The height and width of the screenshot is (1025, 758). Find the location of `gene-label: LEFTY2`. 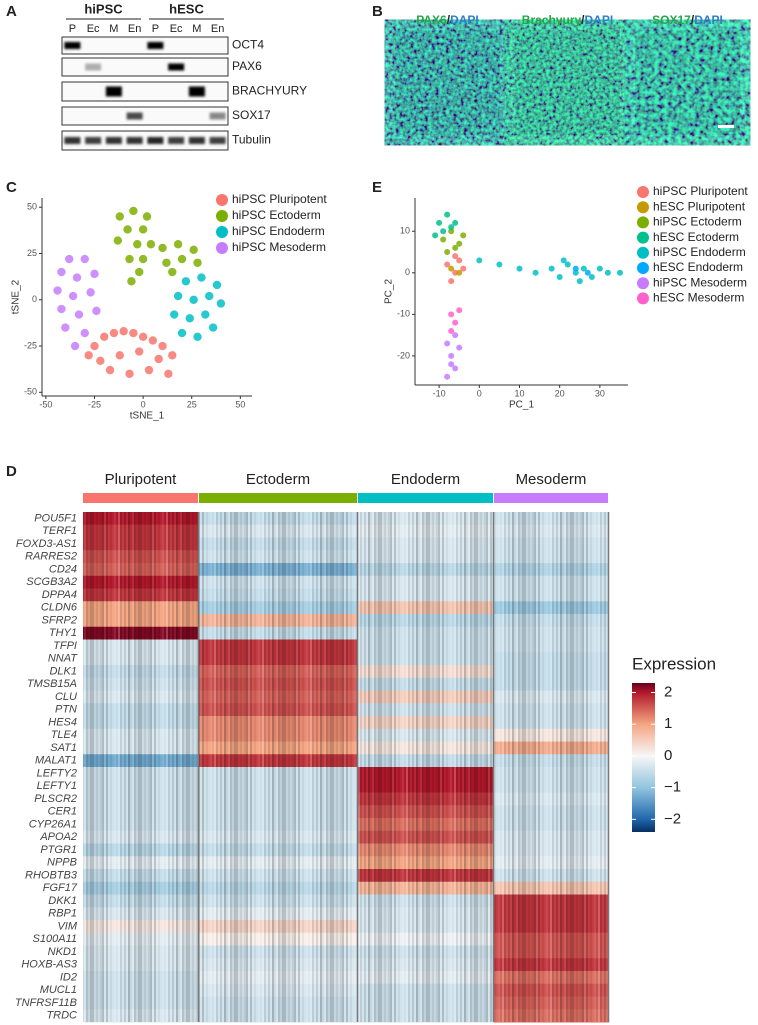

gene-label: LEFTY2 is located at coordinates (57, 773).